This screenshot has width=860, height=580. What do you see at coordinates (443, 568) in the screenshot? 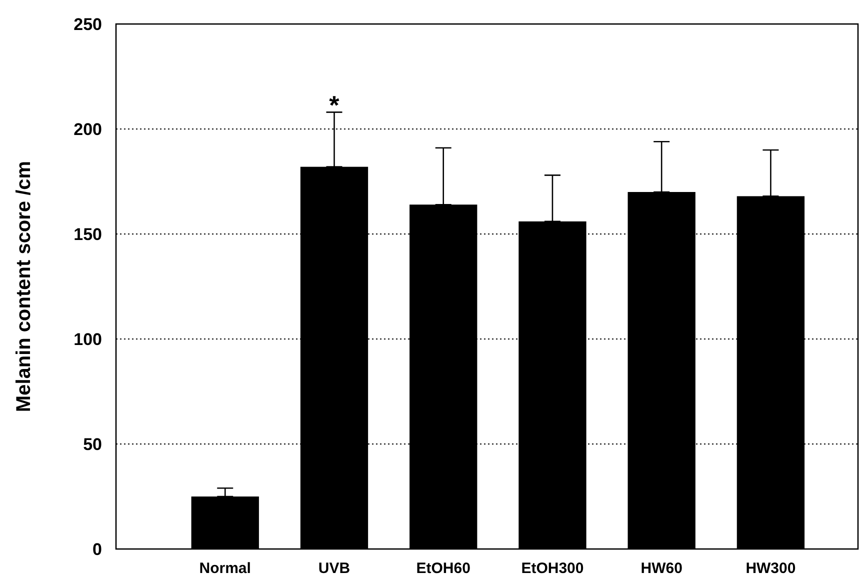
I see `x-tick-label: EtOH60` at bounding box center [443, 568].